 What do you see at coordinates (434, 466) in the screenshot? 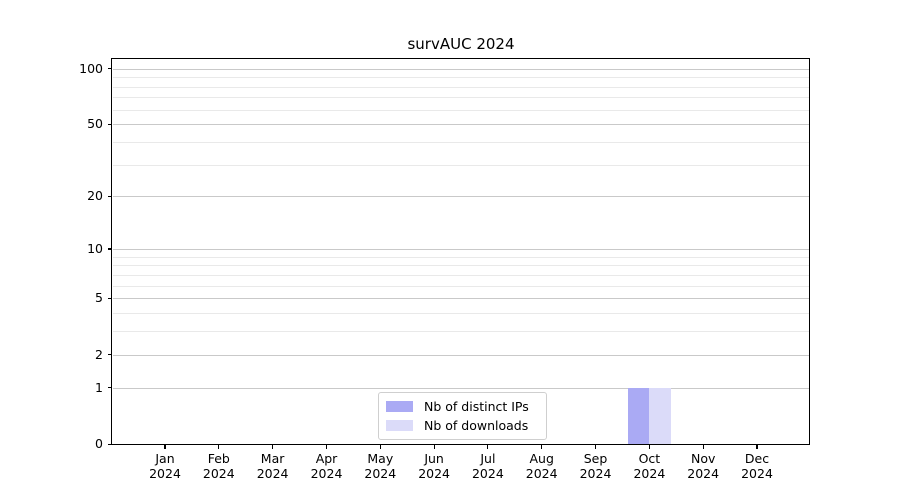
I see `x-tick-label-jun: Jun 2024` at bounding box center [434, 466].